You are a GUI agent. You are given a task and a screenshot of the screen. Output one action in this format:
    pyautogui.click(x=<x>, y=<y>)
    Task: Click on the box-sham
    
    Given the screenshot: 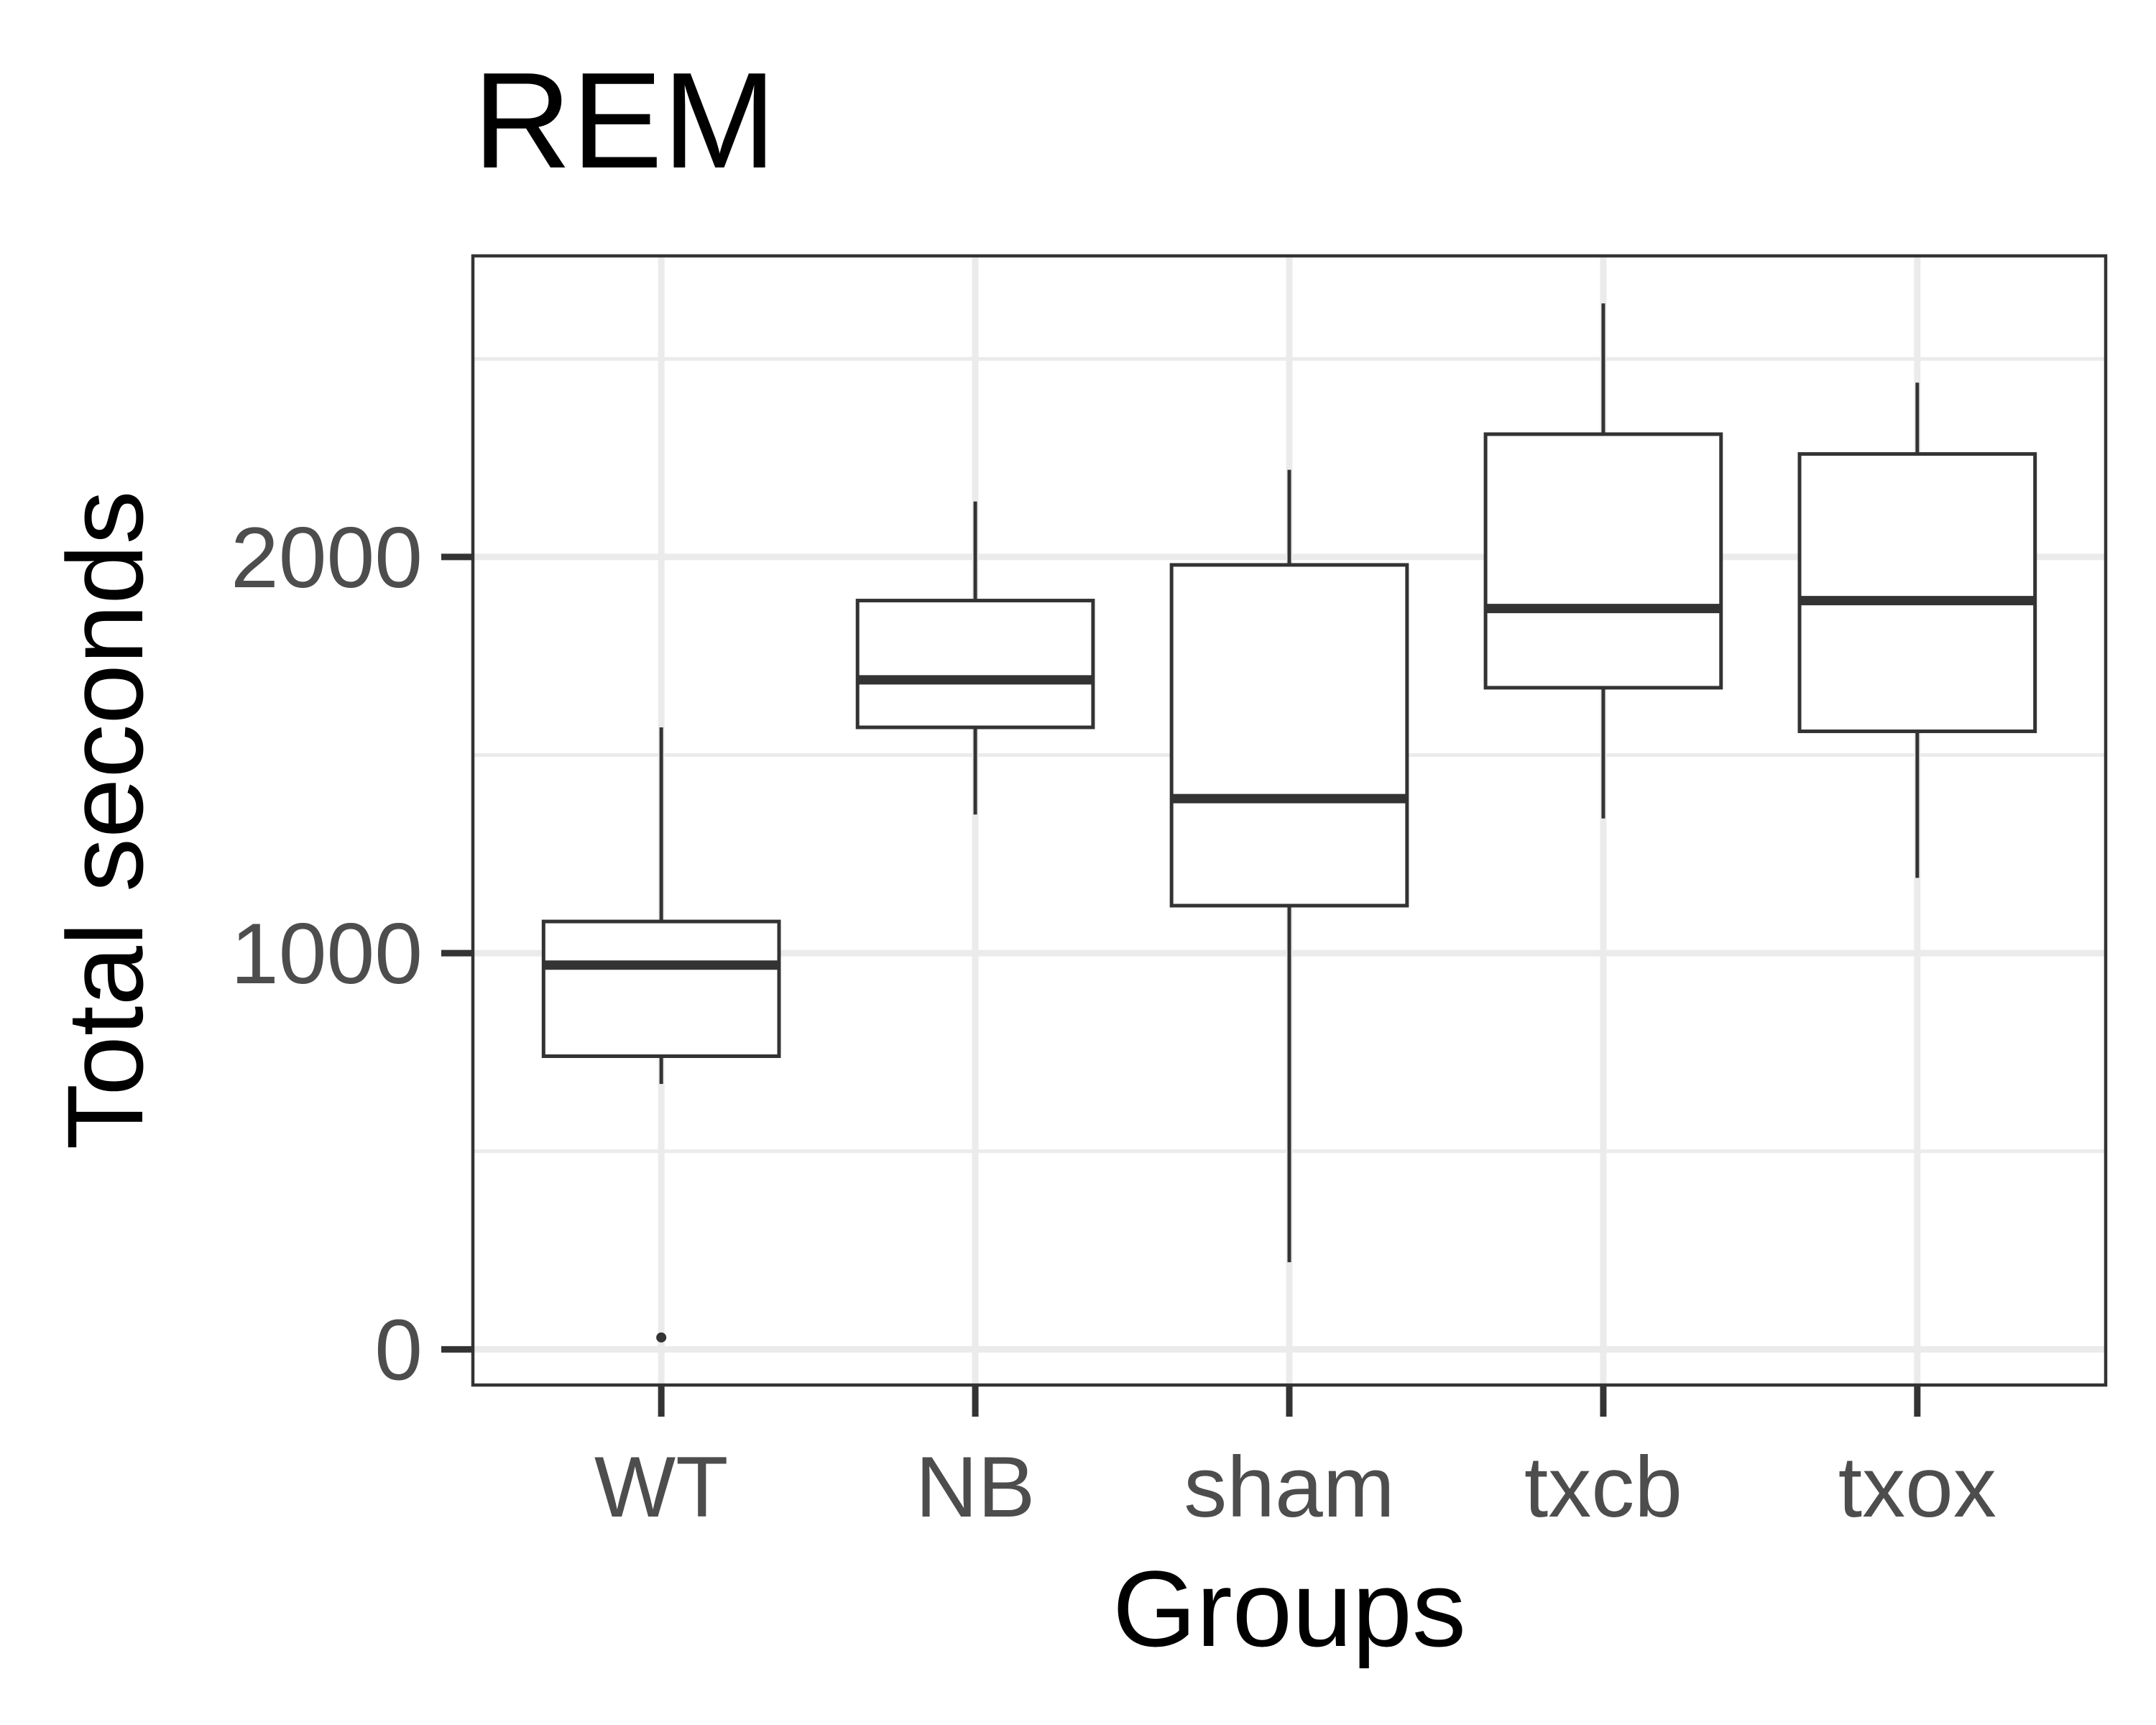 What is the action you would take?
    pyautogui.click(x=1289, y=866)
    